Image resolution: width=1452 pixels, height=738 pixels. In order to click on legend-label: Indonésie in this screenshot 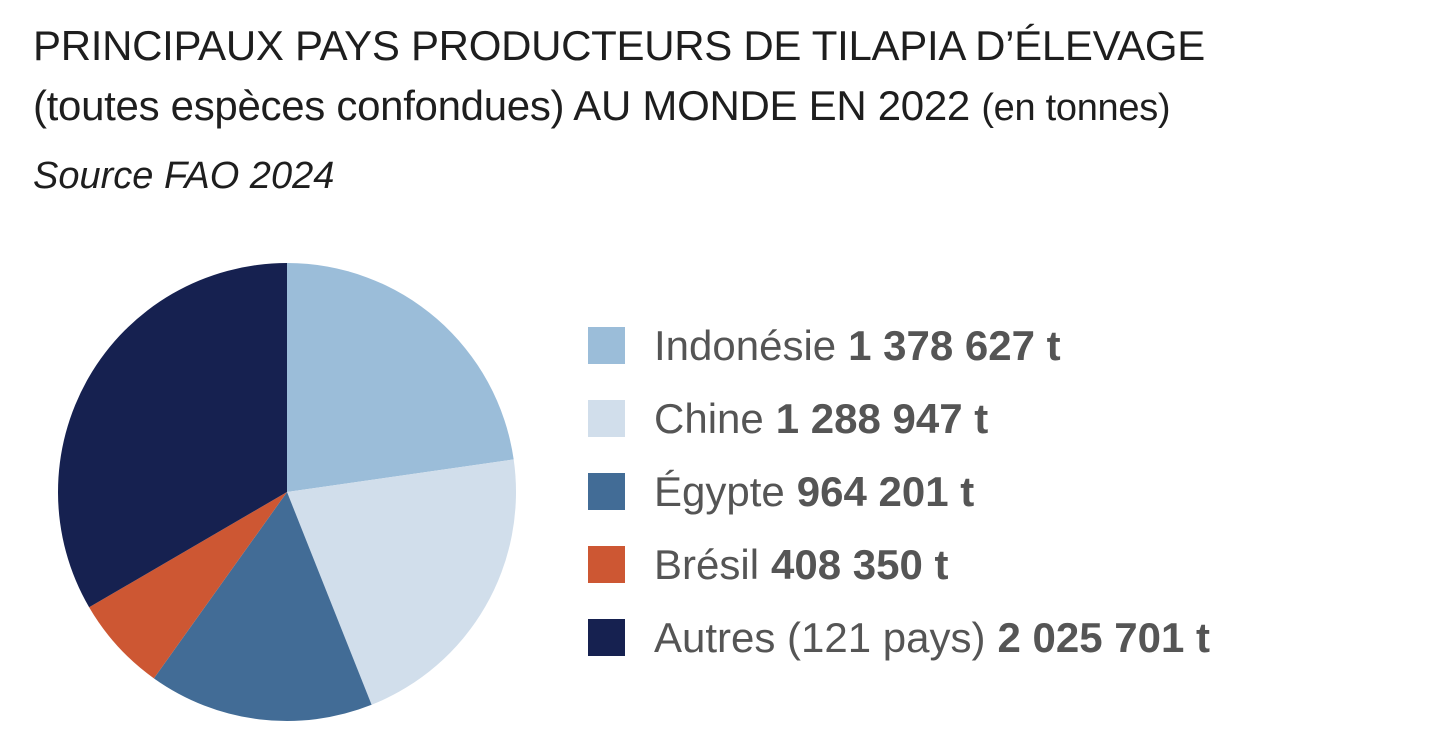, I will do `click(745, 345)`.